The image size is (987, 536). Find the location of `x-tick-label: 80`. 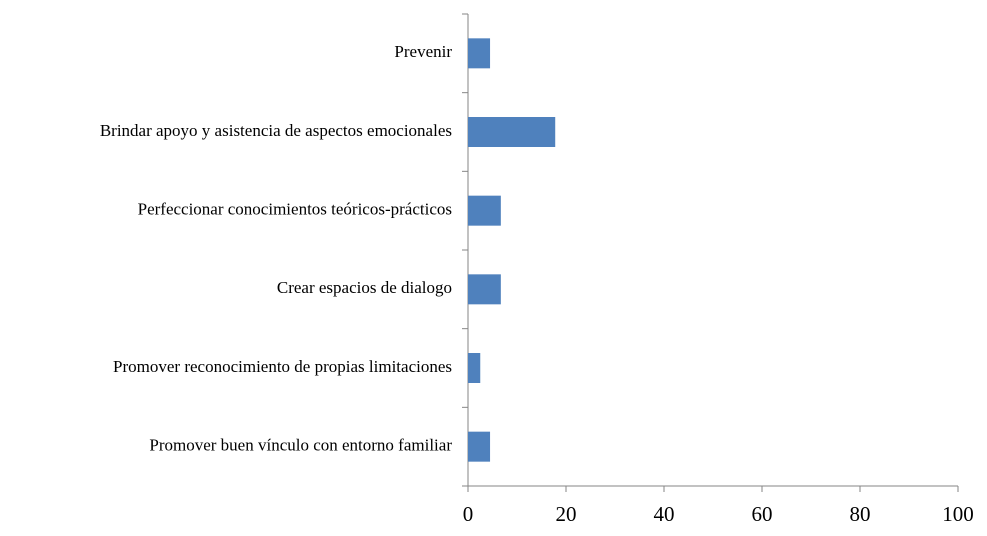

x-tick-label: 80 is located at coordinates (860, 514).